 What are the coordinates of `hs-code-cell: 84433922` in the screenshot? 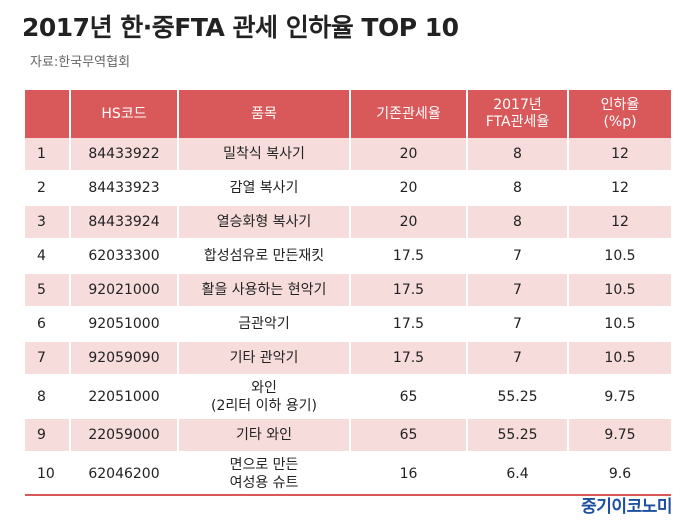 It's located at (124, 155).